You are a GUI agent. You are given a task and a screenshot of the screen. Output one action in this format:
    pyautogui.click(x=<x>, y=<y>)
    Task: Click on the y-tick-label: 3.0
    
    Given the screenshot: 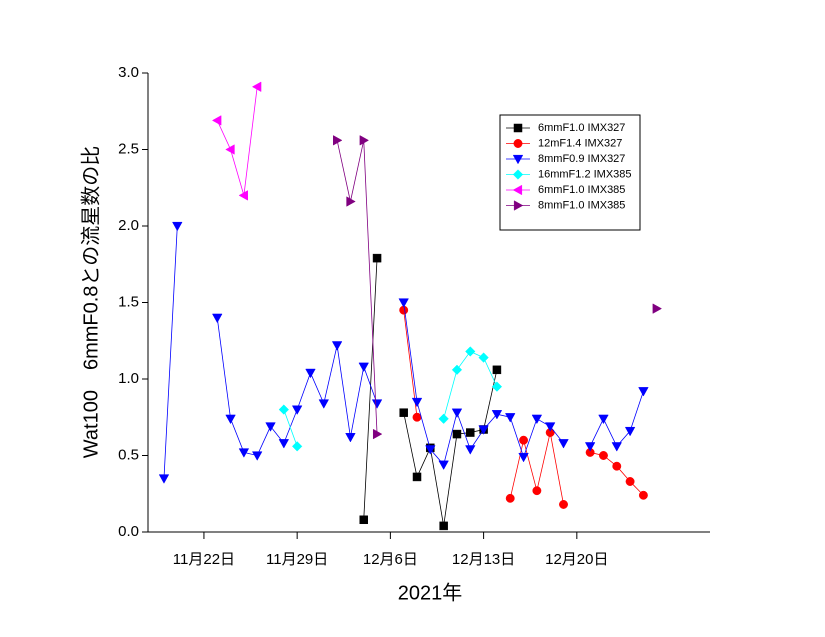 What is the action you would take?
    pyautogui.click(x=128, y=72)
    